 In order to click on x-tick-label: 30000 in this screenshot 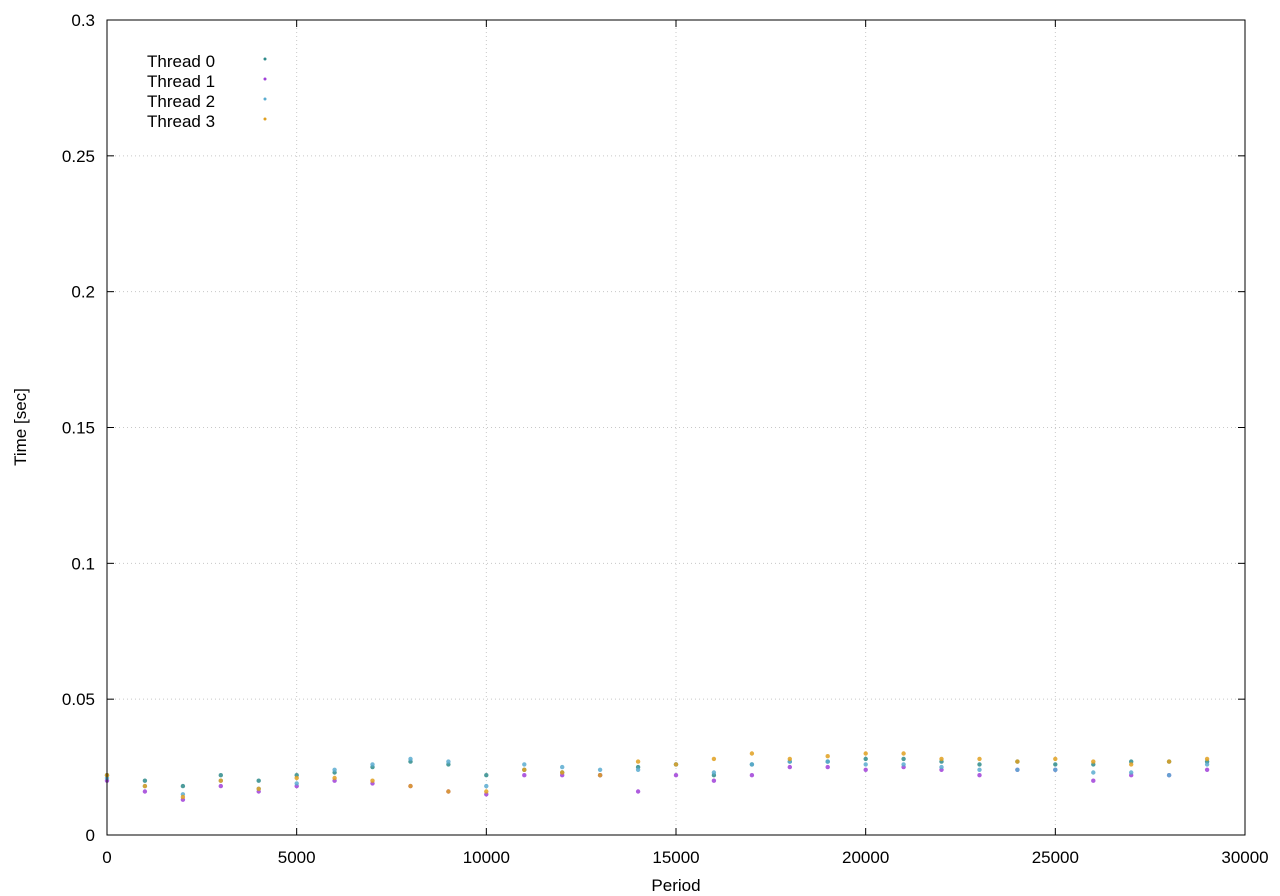, I will do `click(1244, 857)`.